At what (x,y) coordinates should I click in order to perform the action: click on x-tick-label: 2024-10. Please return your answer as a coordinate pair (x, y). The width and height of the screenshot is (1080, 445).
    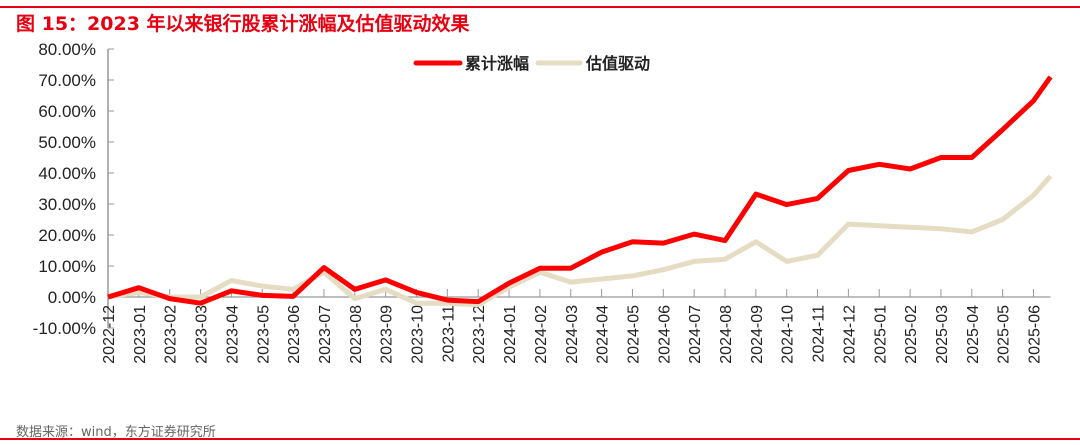
    Looking at the image, I should click on (788, 334).